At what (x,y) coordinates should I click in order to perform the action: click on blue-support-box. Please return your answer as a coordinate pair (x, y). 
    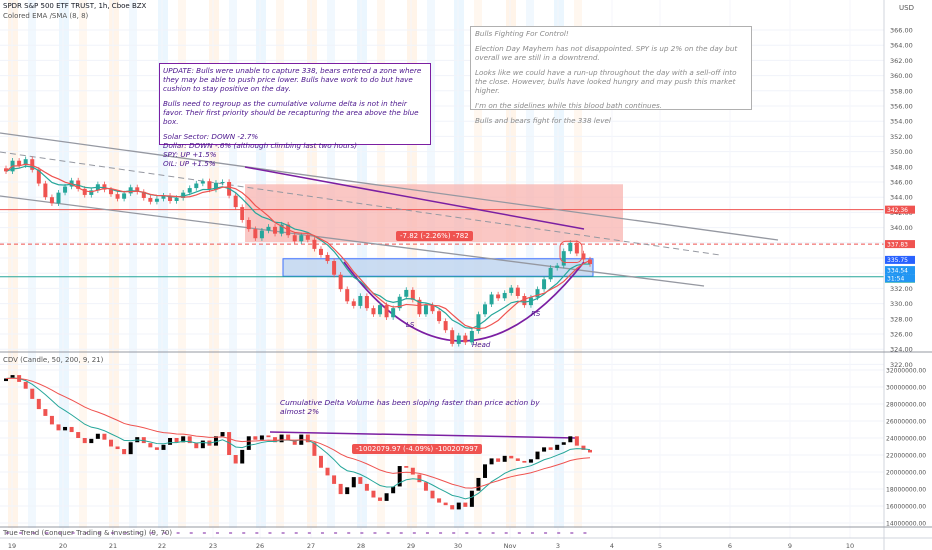
    Looking at the image, I should click on (438, 267).